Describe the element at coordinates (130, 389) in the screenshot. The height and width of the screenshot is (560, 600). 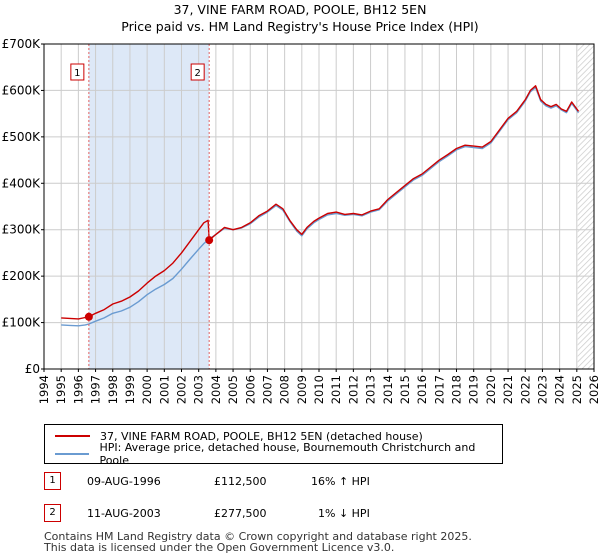
I see `x-tick-label: 1999` at that location.